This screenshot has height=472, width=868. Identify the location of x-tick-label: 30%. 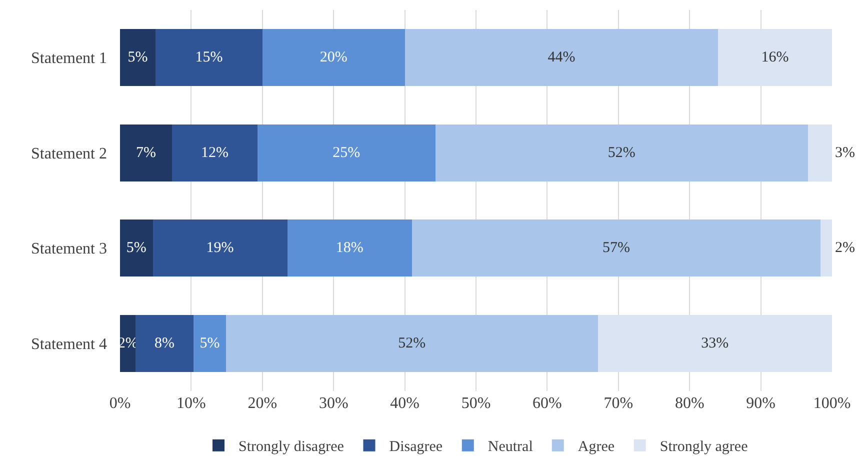
(333, 403).